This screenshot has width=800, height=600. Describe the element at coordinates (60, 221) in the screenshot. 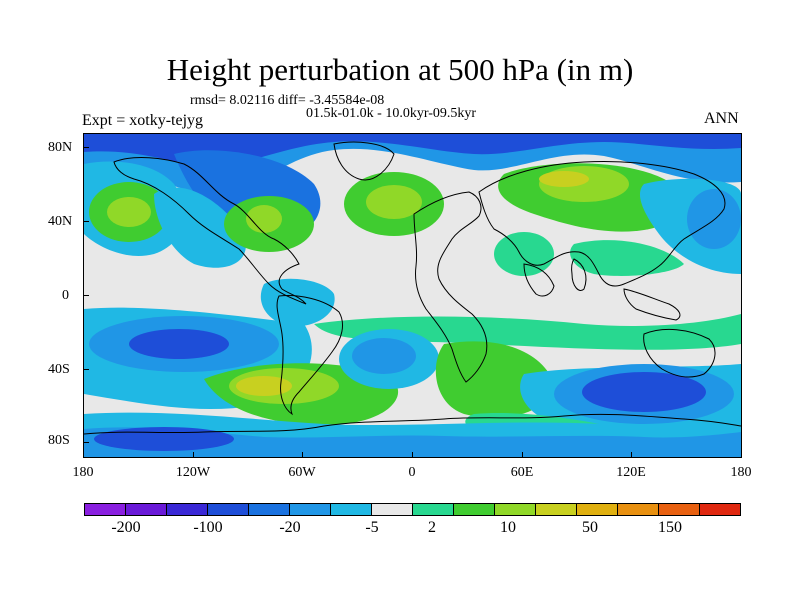

I see `lat-label-40n: 40N` at that location.